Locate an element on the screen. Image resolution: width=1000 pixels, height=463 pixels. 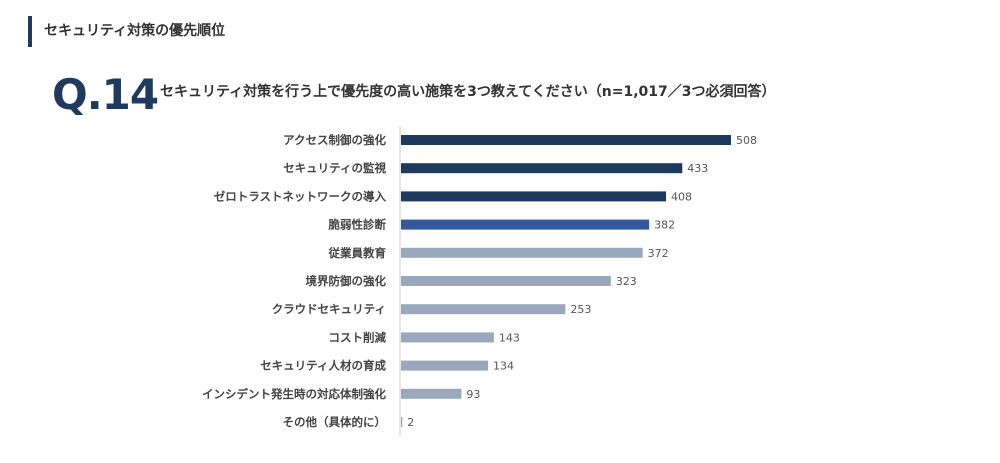
value-label: 382 is located at coordinates (664, 225).